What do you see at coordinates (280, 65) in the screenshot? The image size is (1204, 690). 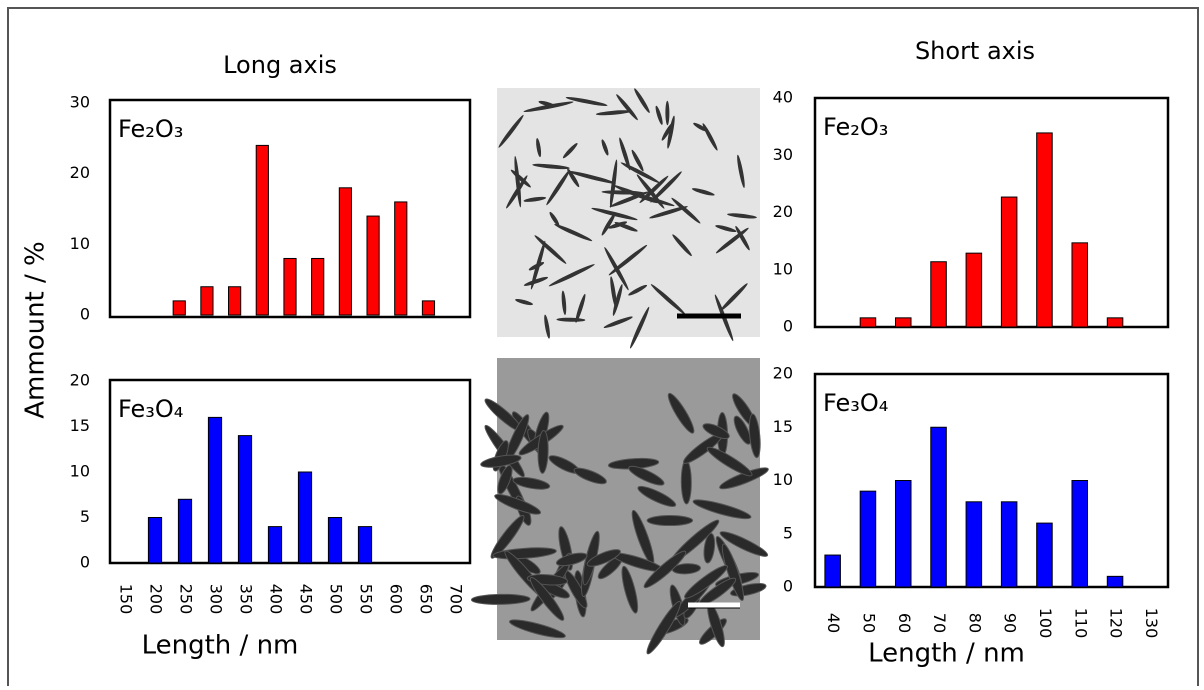 I see `column-title: Long axis` at bounding box center [280, 65].